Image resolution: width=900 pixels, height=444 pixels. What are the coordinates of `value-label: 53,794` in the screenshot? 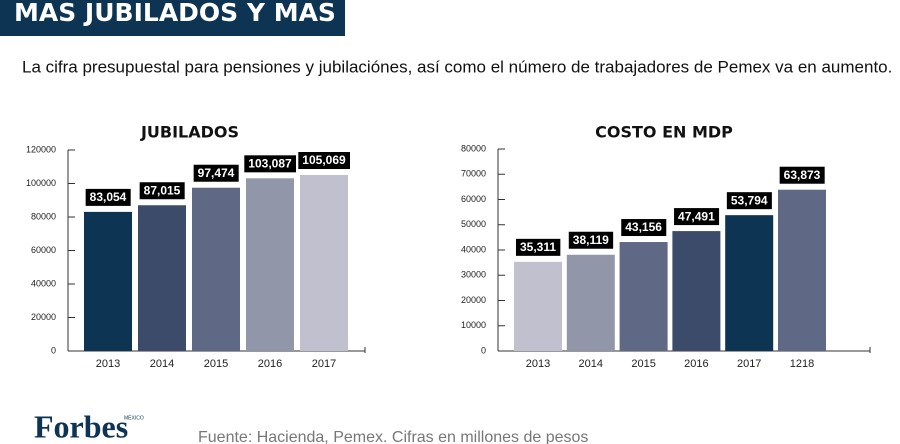 It's located at (749, 200).